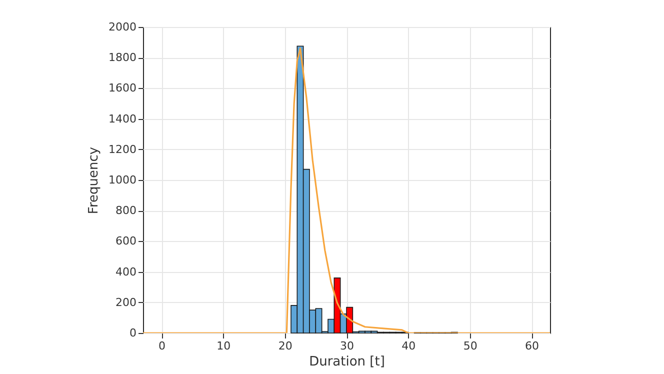 Image resolution: width=664 pixels, height=374 pixels. What do you see at coordinates (122, 27) in the screenshot?
I see `y-tick-label: 2000` at bounding box center [122, 27].